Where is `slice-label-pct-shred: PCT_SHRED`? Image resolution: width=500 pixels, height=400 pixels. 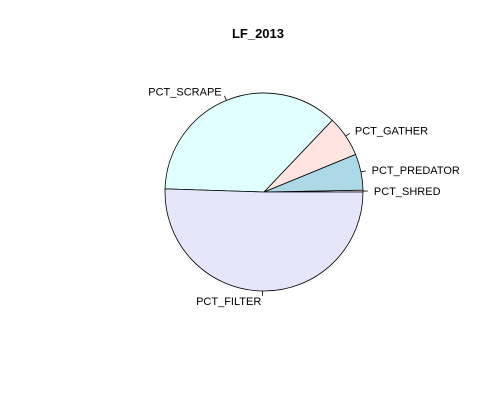 slice-label-pct-shred: PCT_SHRED is located at coordinates (407, 192).